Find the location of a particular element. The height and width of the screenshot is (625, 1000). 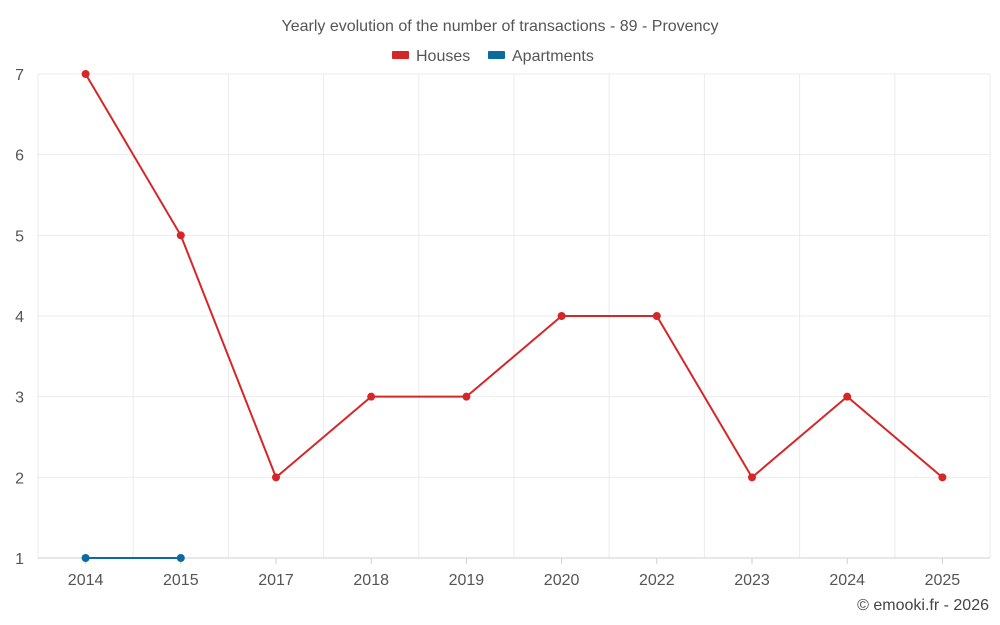

legend: Houses Apartments is located at coordinates (493, 56).